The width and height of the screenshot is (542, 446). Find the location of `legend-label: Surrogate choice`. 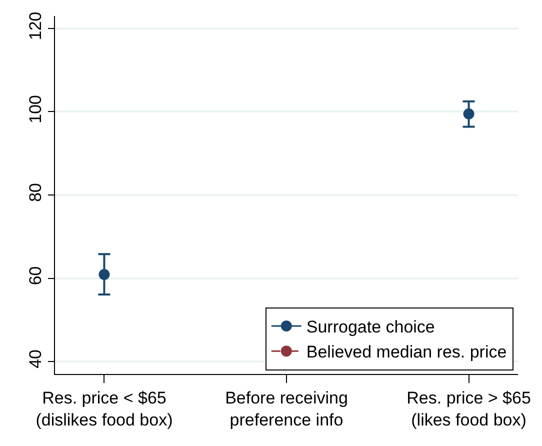

legend-label: Surrogate choice is located at coordinates (370, 327).